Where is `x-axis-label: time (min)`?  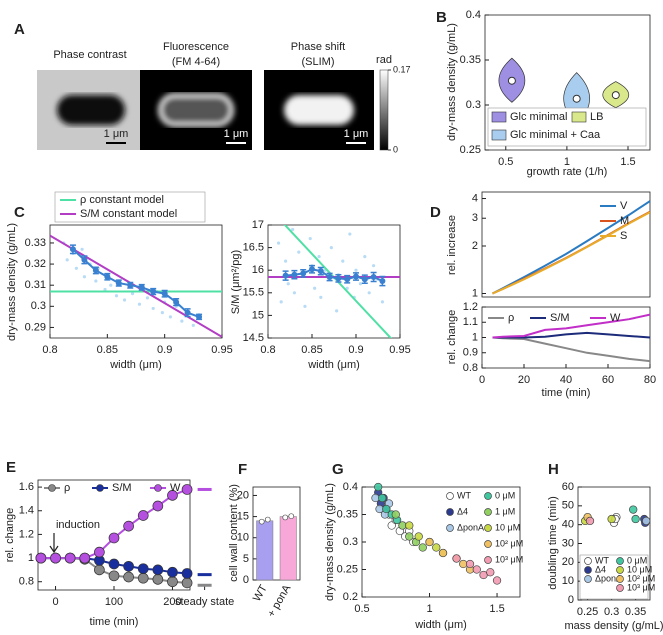
x-axis-label: time (min) is located at coordinates (114, 622).